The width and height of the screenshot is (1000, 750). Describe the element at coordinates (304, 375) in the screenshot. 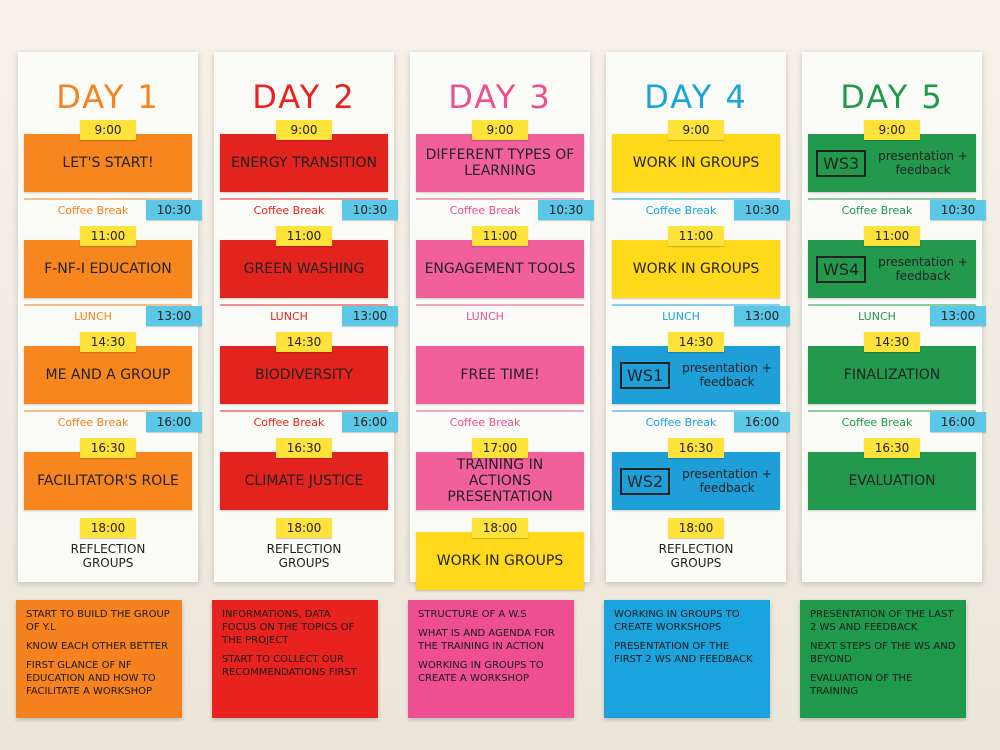

I see `session-note: BIODIVERSITY` at that location.